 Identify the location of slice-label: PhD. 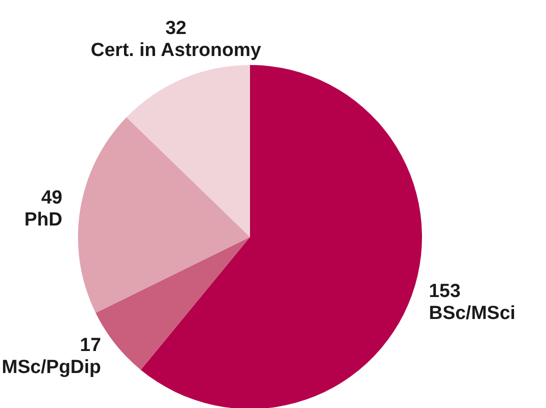
(43, 219).